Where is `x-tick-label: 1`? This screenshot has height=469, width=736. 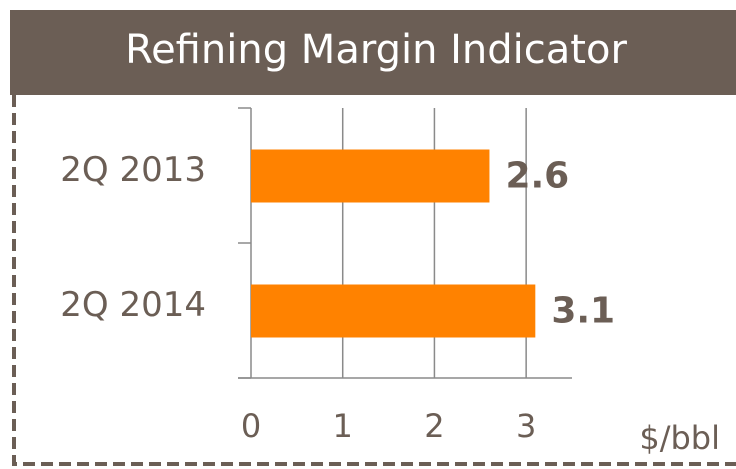
x-tick-label: 1 is located at coordinates (343, 426).